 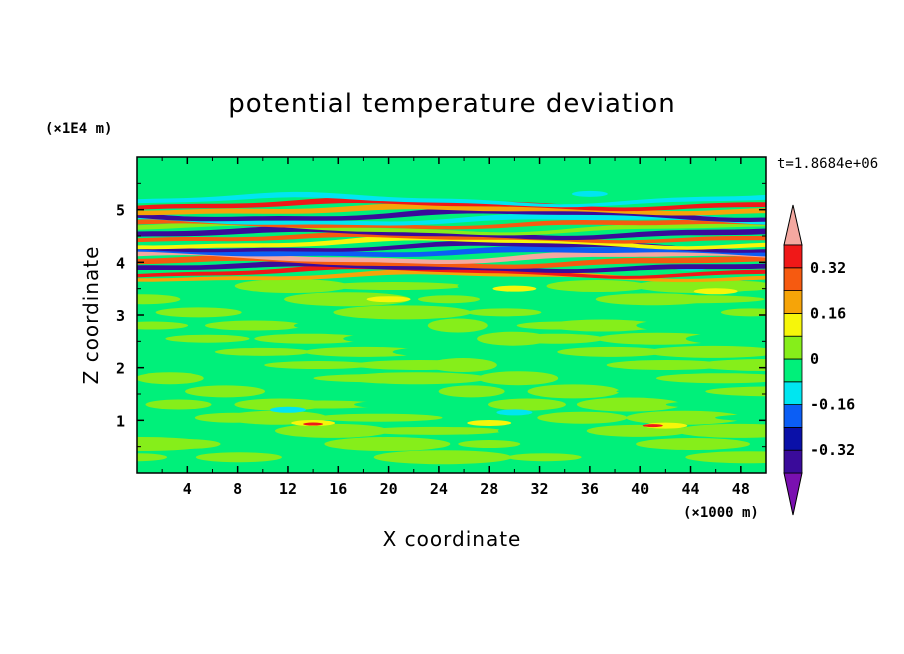 I want to click on x-tick-label: 40, so click(x=640, y=489).